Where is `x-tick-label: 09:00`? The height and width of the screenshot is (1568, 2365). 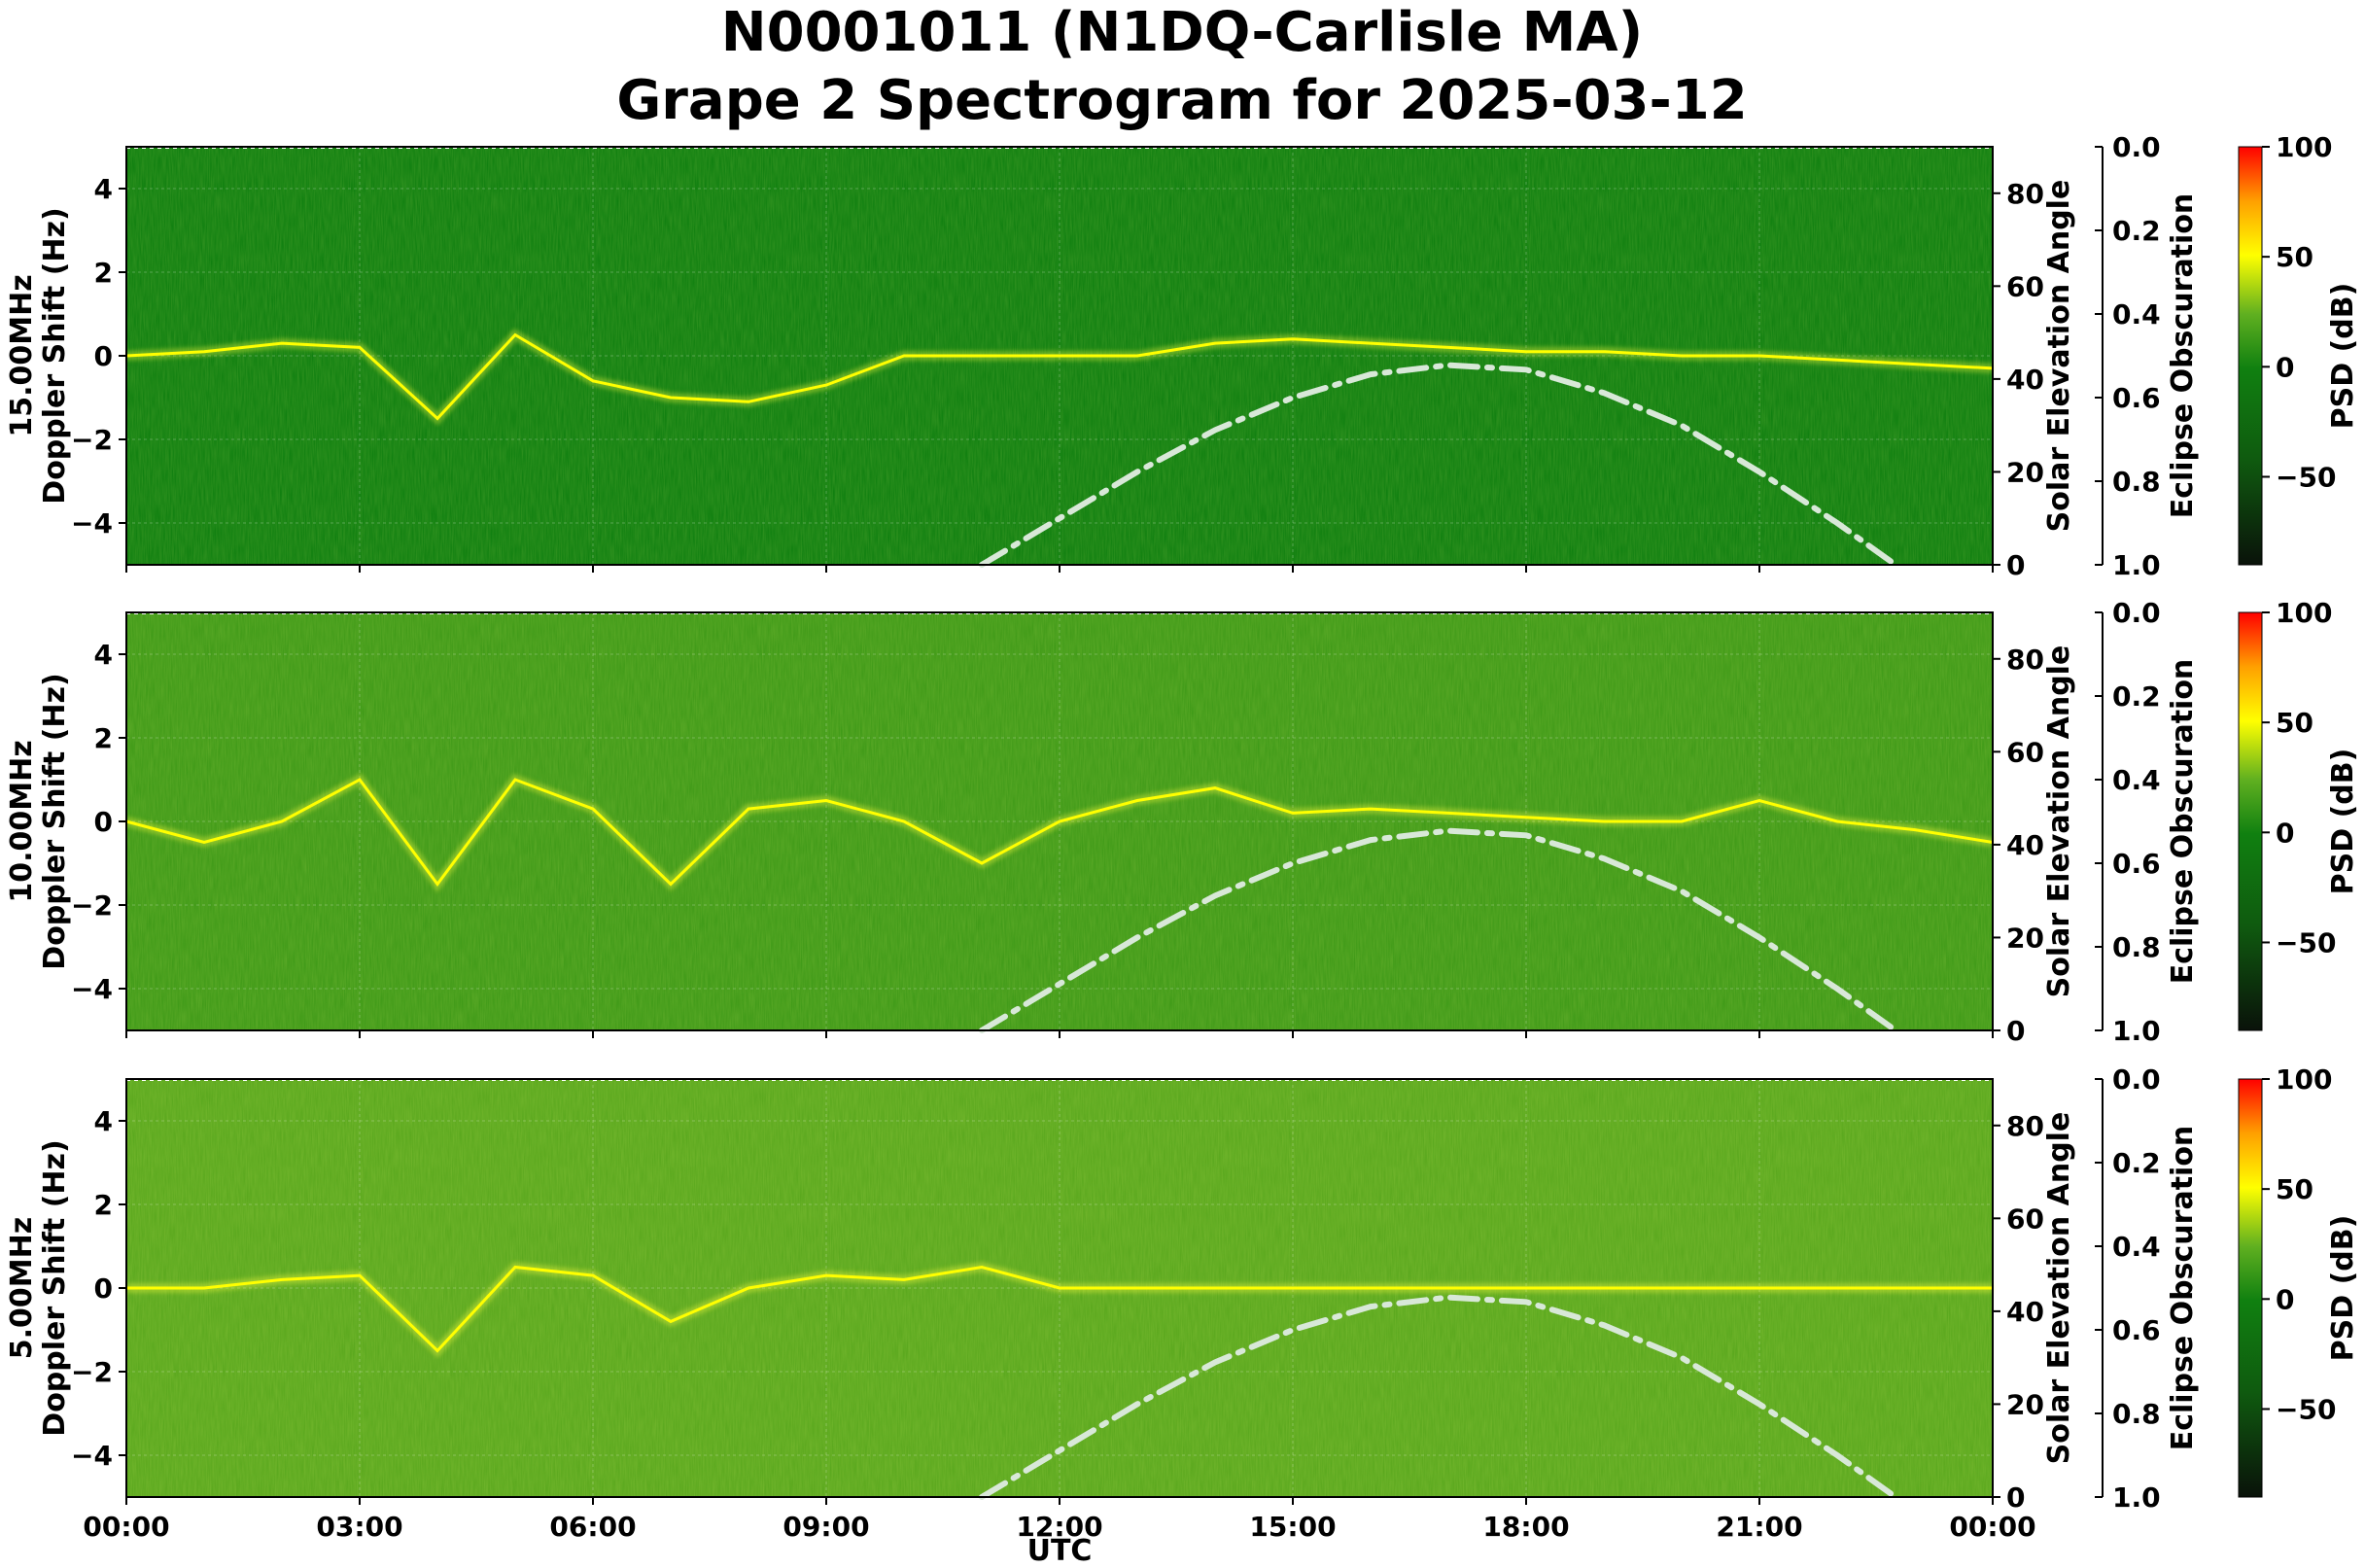
x-tick-label: 09:00 is located at coordinates (826, 1527).